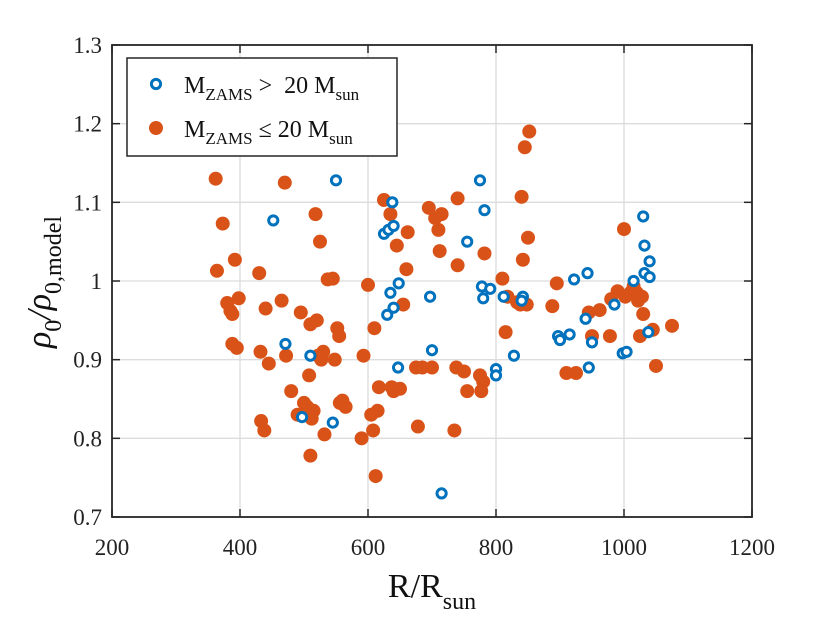  What do you see at coordinates (624, 547) in the screenshot?
I see `x-tick-label: 1000` at bounding box center [624, 547].